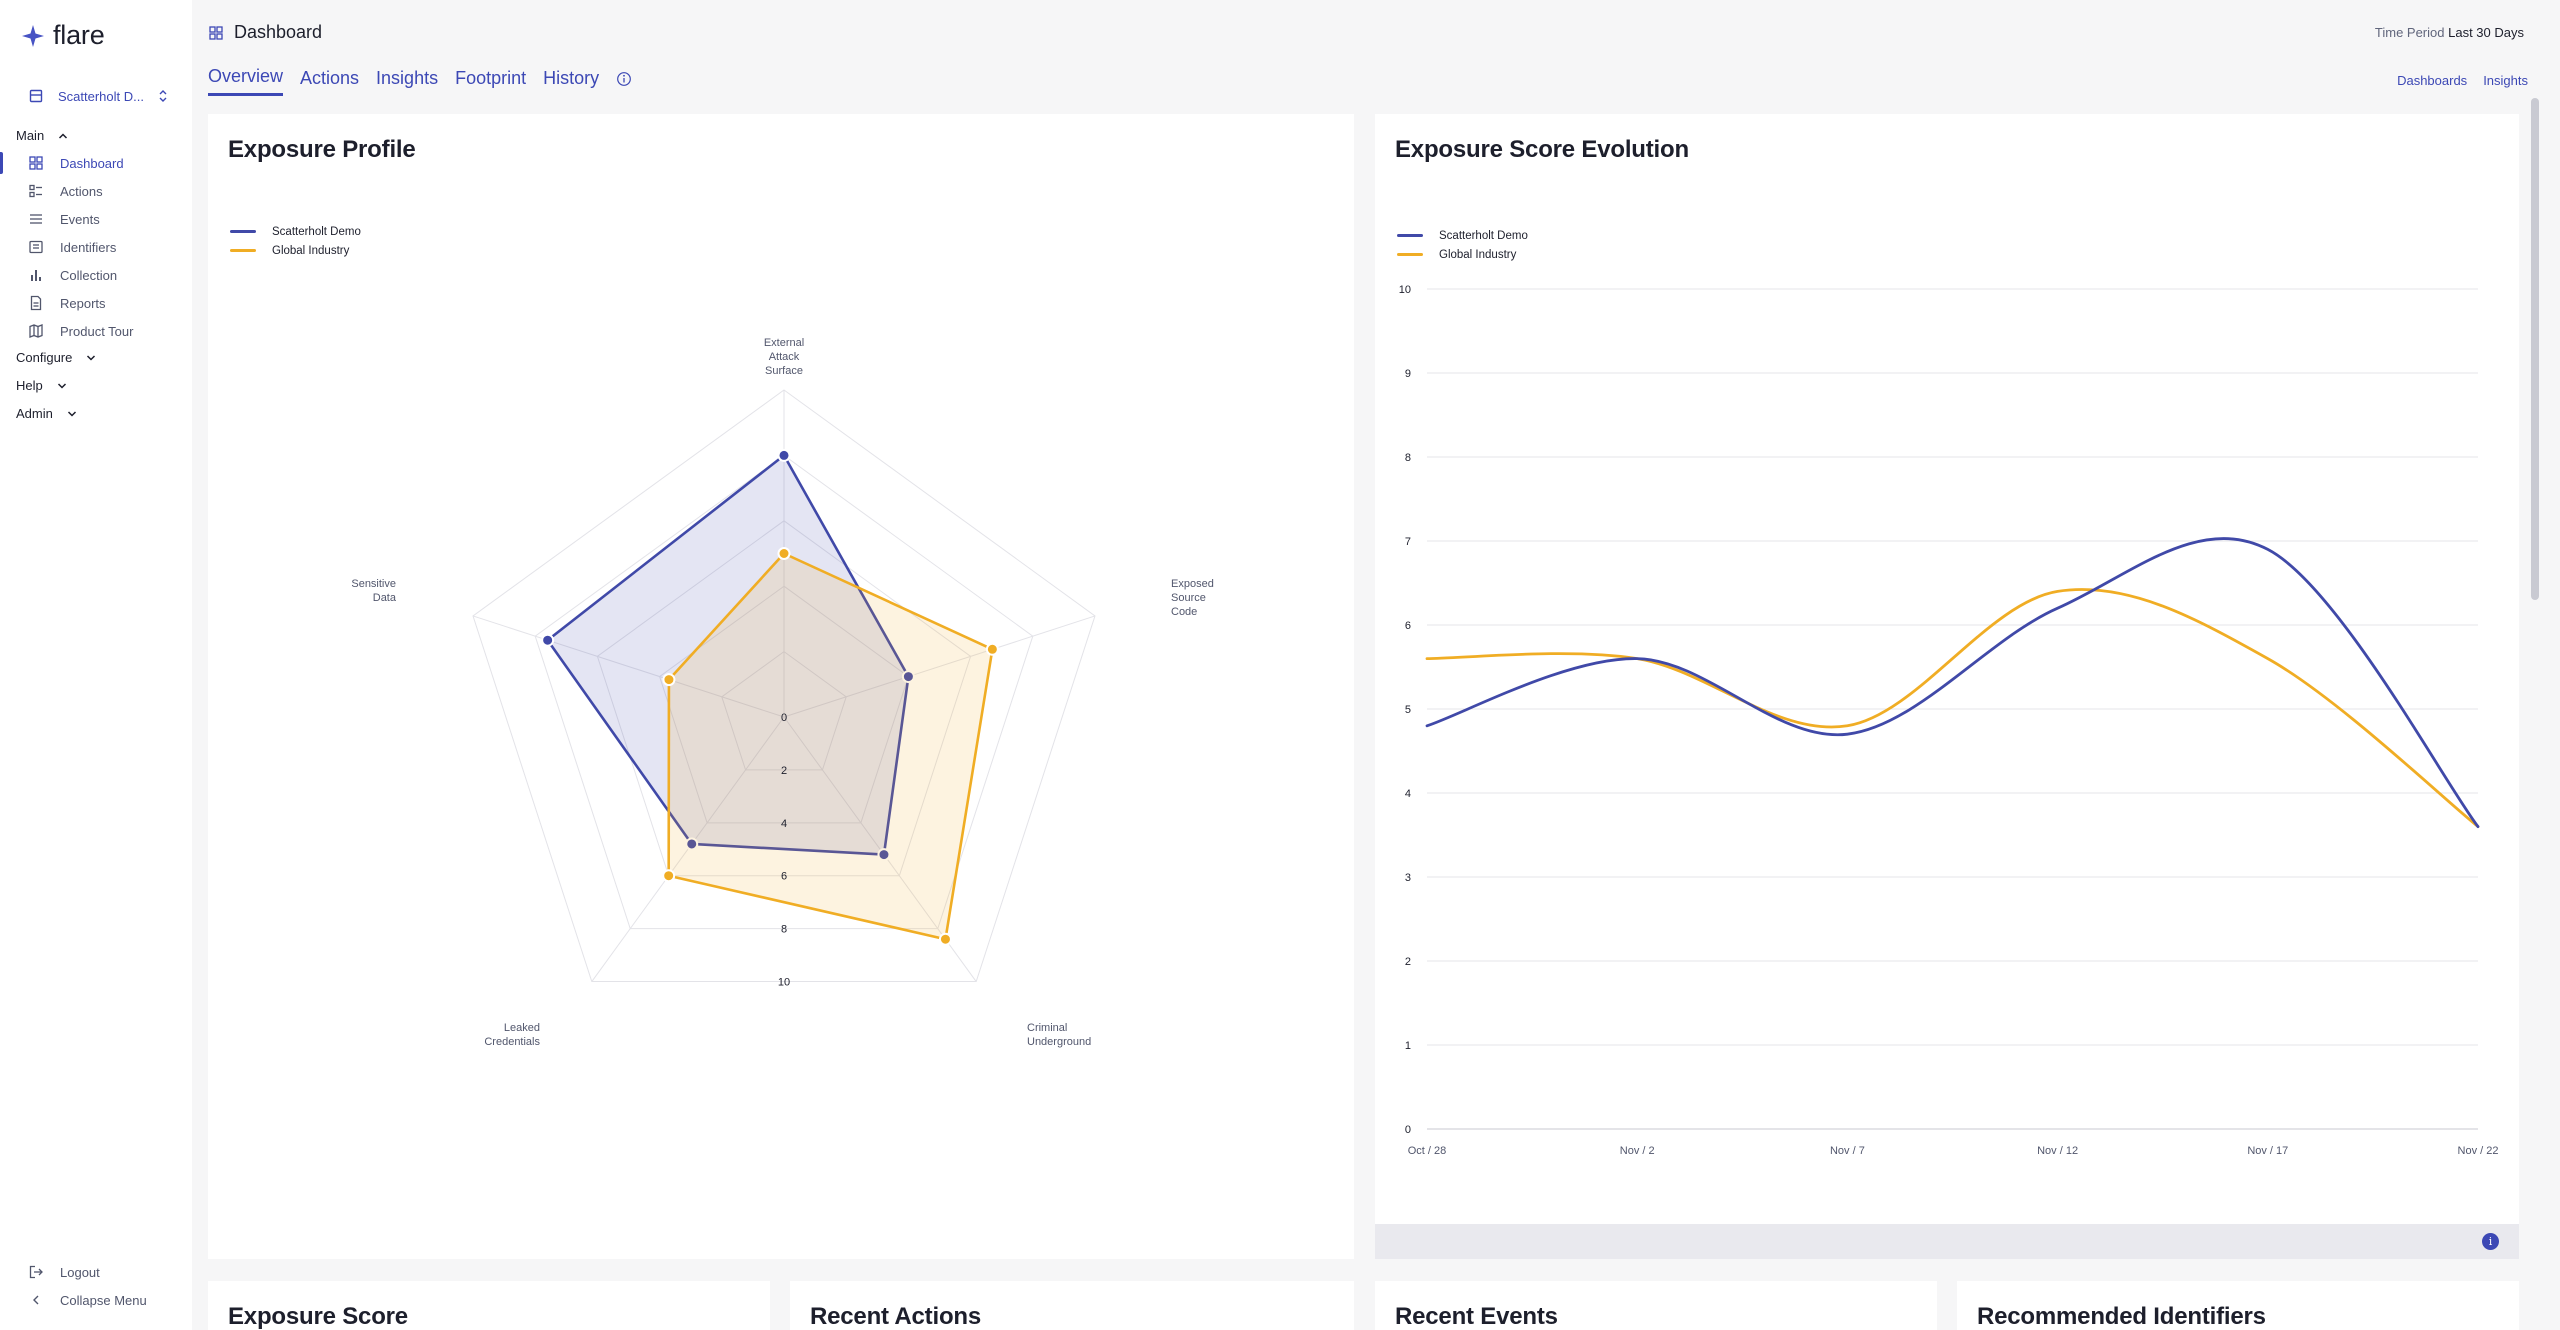 This screenshot has height=1330, width=2560. Describe the element at coordinates (72, 275) in the screenshot. I see `sidebar-item-collection: Collection` at that location.